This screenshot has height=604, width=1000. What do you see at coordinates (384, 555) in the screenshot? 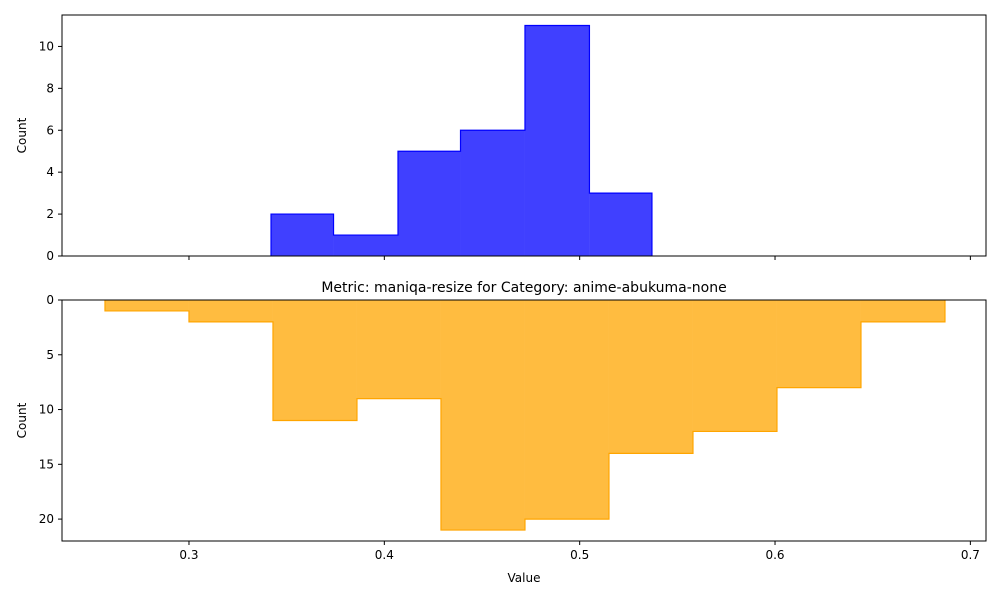
I see `x-tick-label: 0.4` at bounding box center [384, 555].